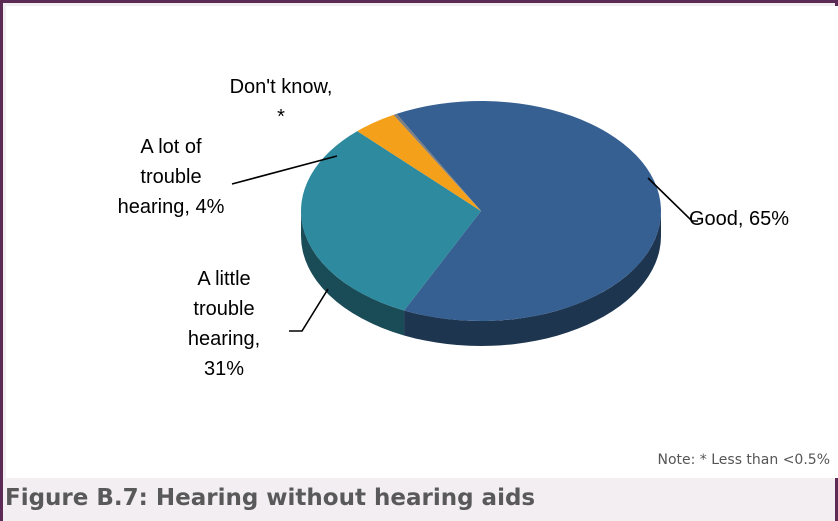 The height and width of the screenshot is (521, 838). Describe the element at coordinates (281, 102) in the screenshot. I see `slice-label-dont-know: Don't know, *` at that location.